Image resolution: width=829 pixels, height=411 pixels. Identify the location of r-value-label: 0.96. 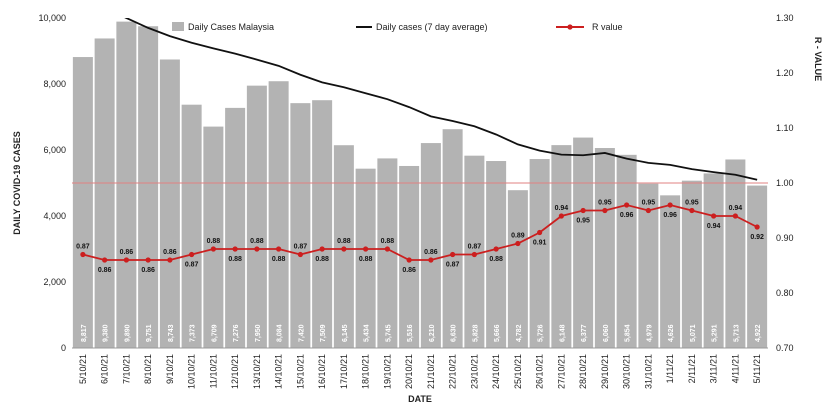
(670, 215).